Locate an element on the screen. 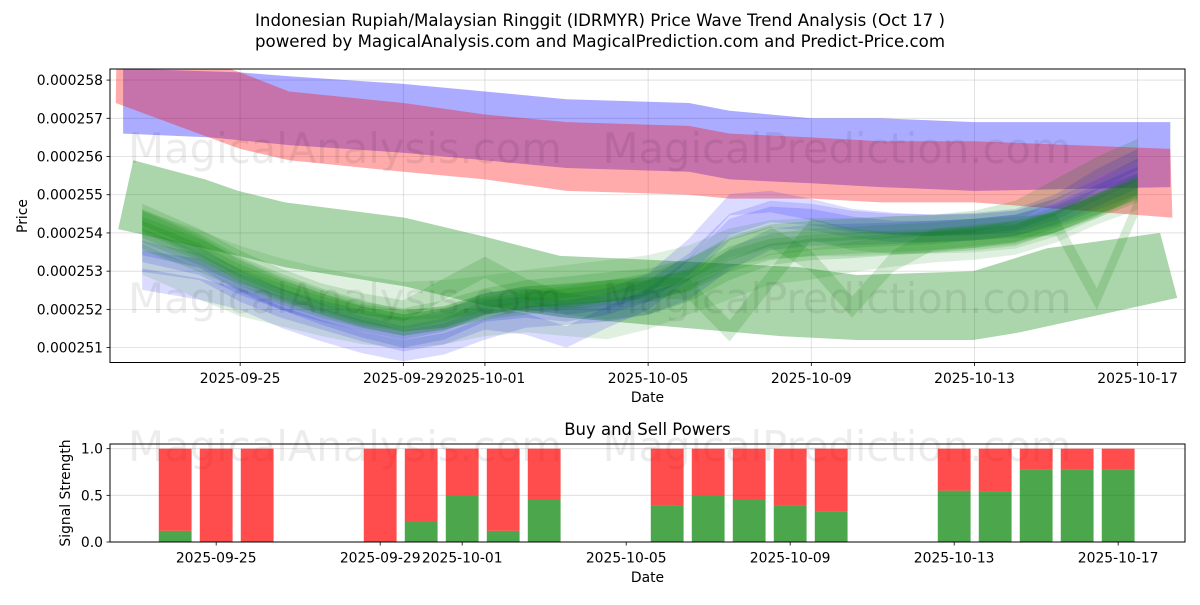  top-x-axis-label: Date is located at coordinates (647, 398).